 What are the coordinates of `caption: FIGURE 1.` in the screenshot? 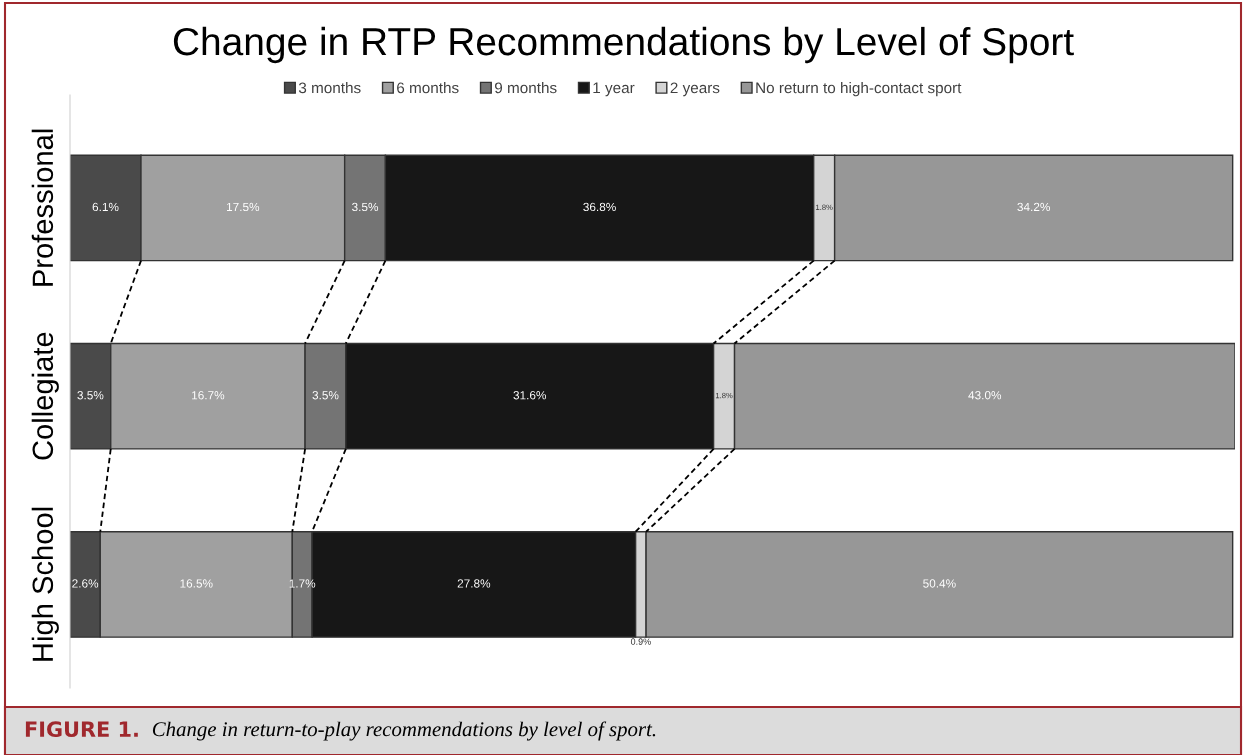 It's located at (81, 729).